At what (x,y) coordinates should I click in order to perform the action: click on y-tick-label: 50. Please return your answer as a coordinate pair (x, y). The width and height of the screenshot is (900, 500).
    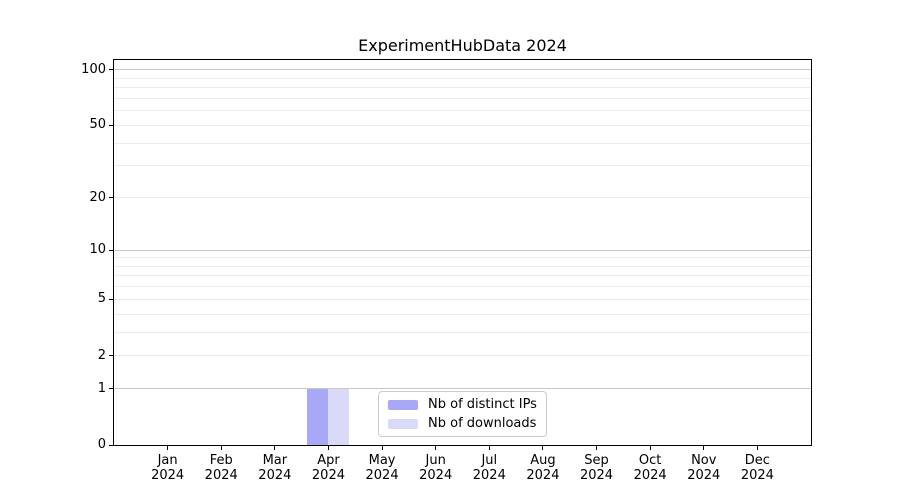
    Looking at the image, I should click on (97, 125).